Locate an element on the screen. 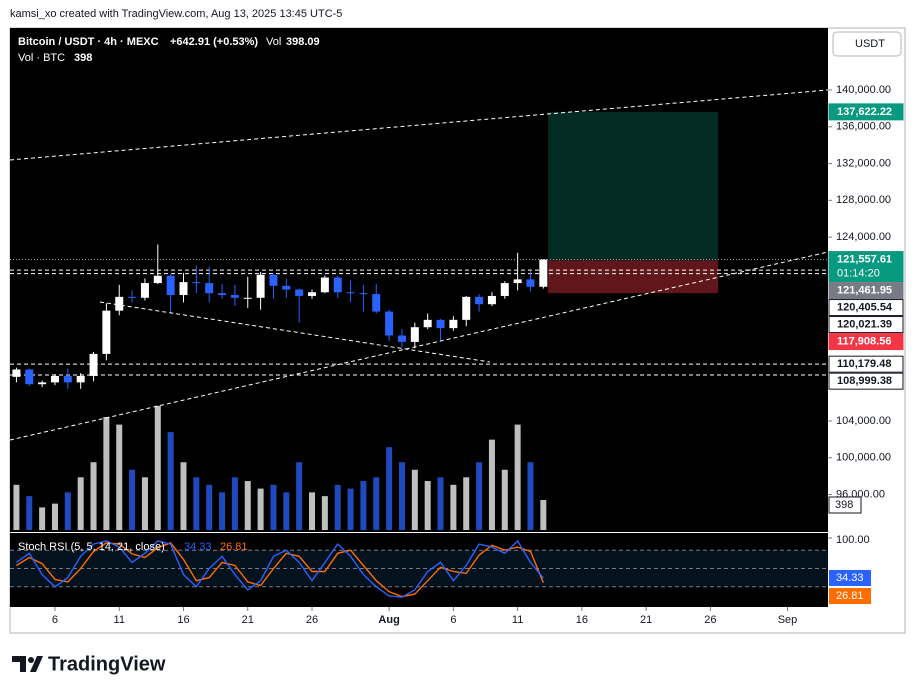 The width and height of the screenshot is (916, 694). x-tick-label: Aug is located at coordinates (388, 620).